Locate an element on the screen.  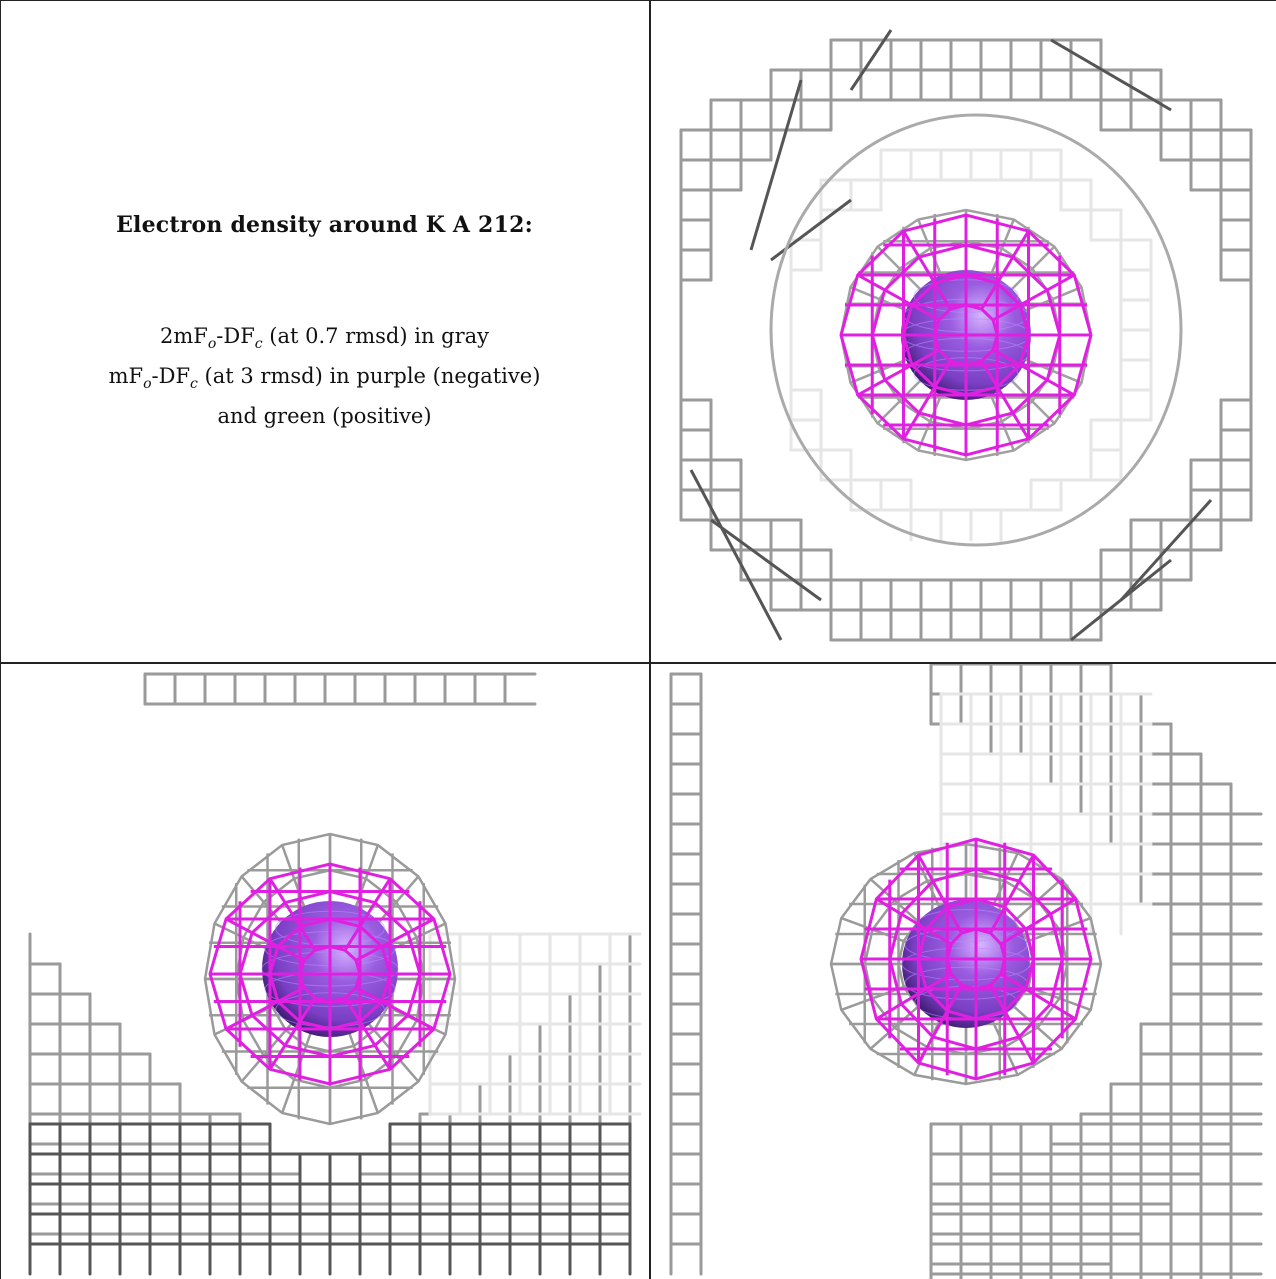
gray-mesh-left-strip is located at coordinates (686, 974).